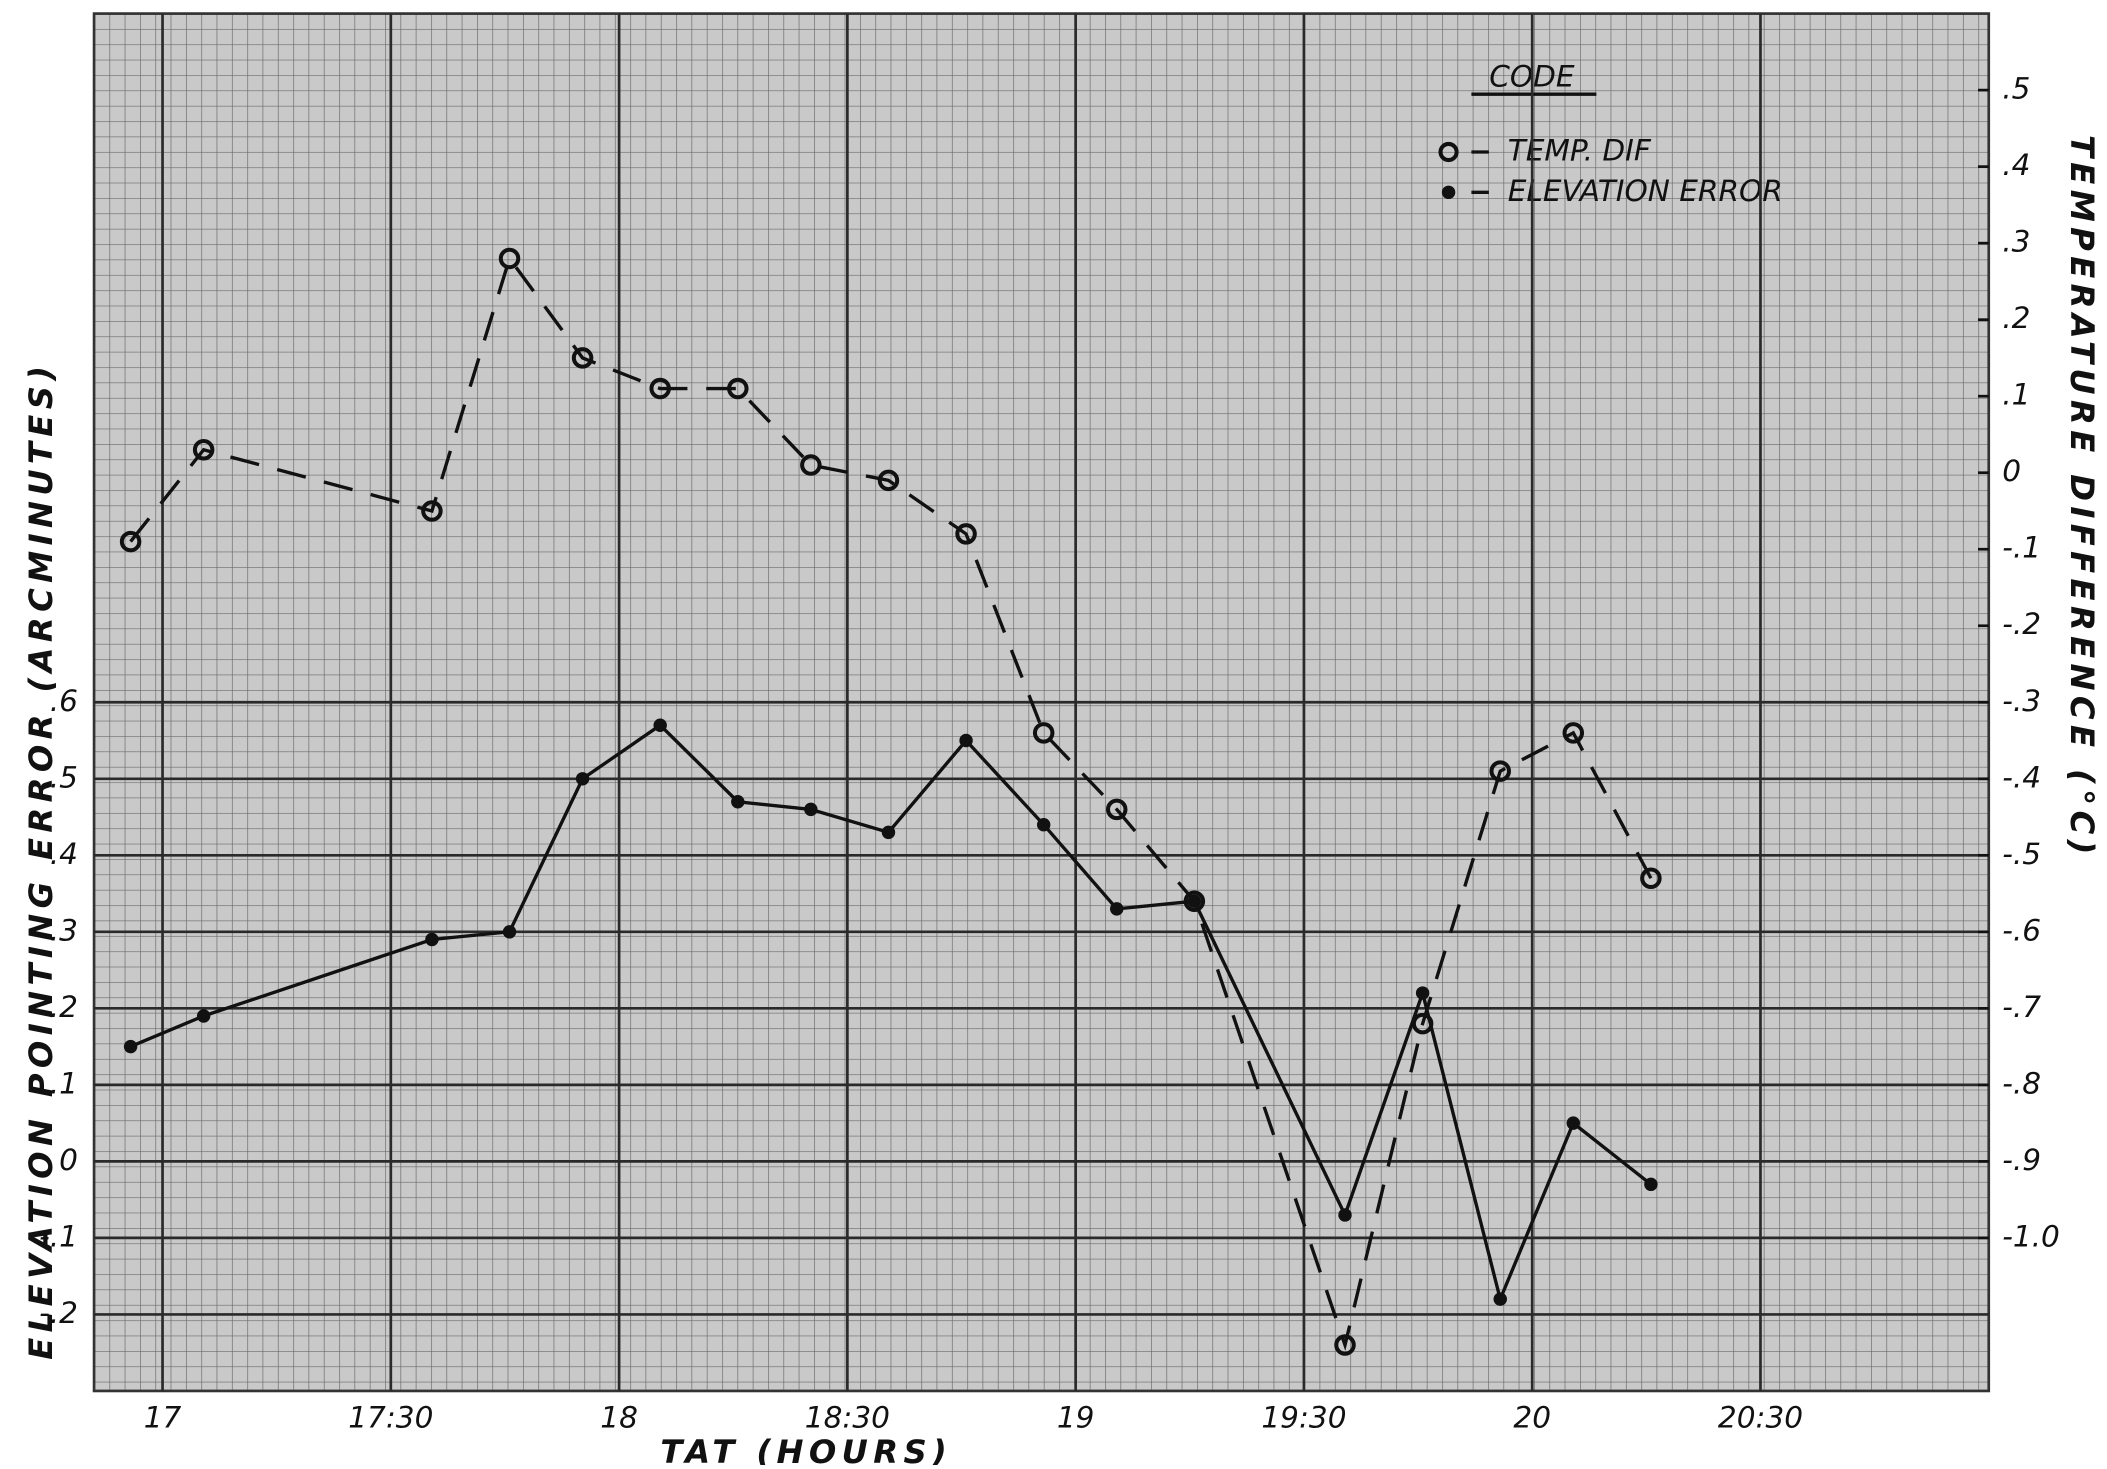 The image size is (2107, 1469). I want to click on x-tick-label: 19:30, so click(1303, 1418).